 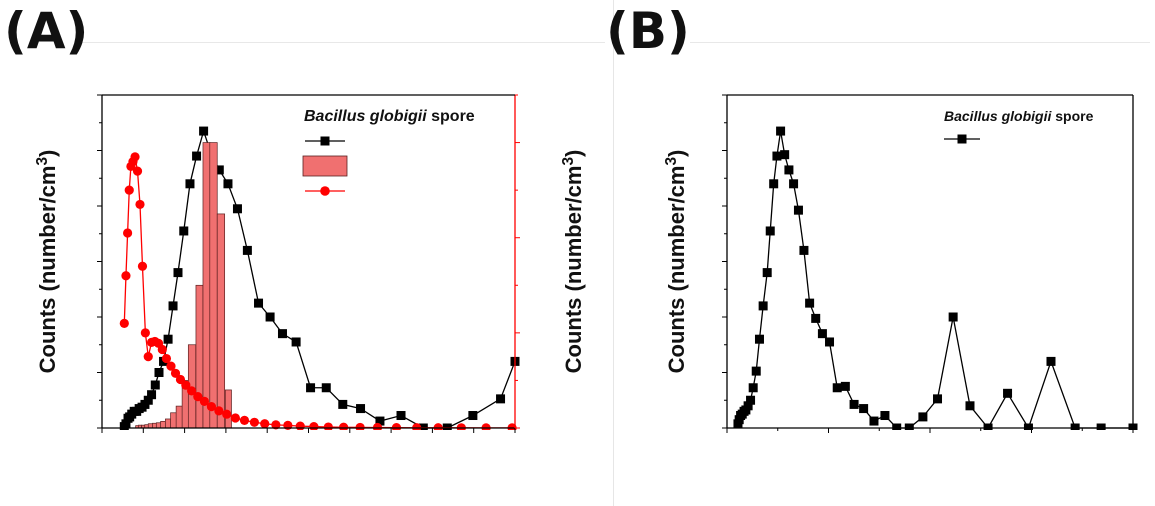 I want to click on panel-label-b: (B), so click(x=648, y=31).